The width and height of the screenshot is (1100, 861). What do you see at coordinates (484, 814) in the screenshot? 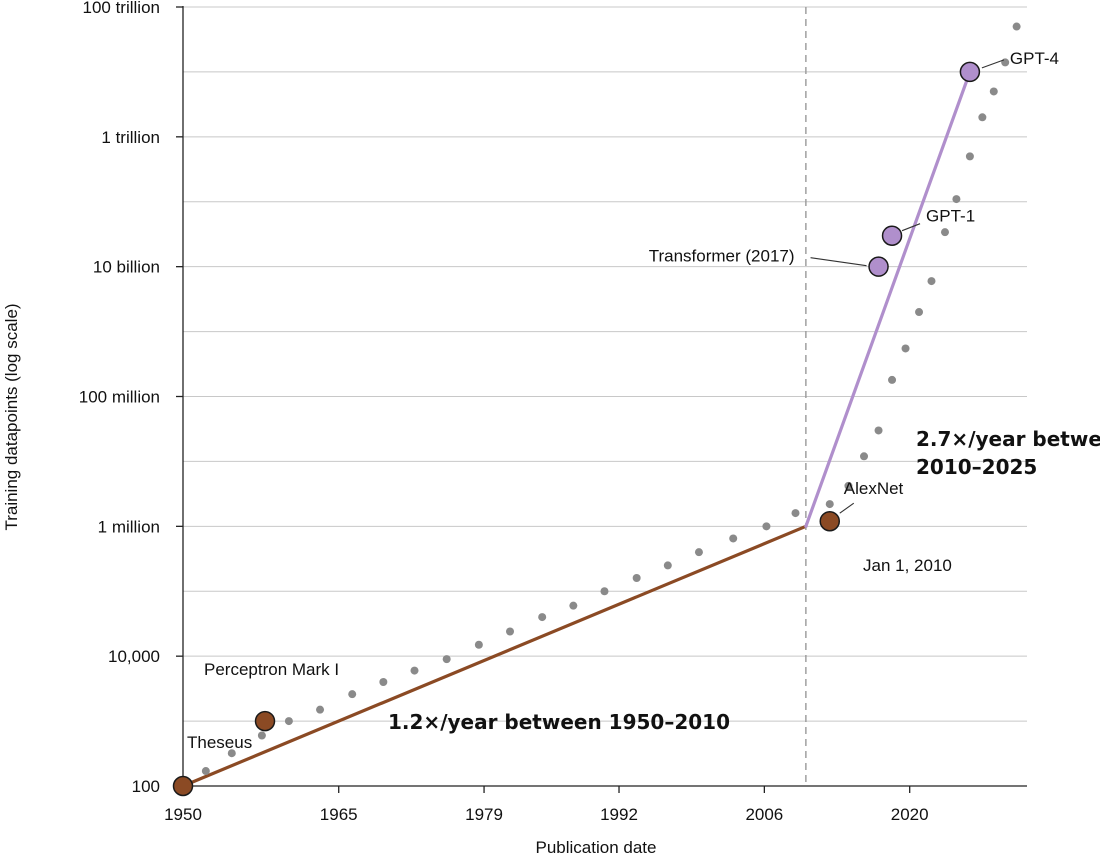
I see `x-tick-label: 1979` at bounding box center [484, 814].